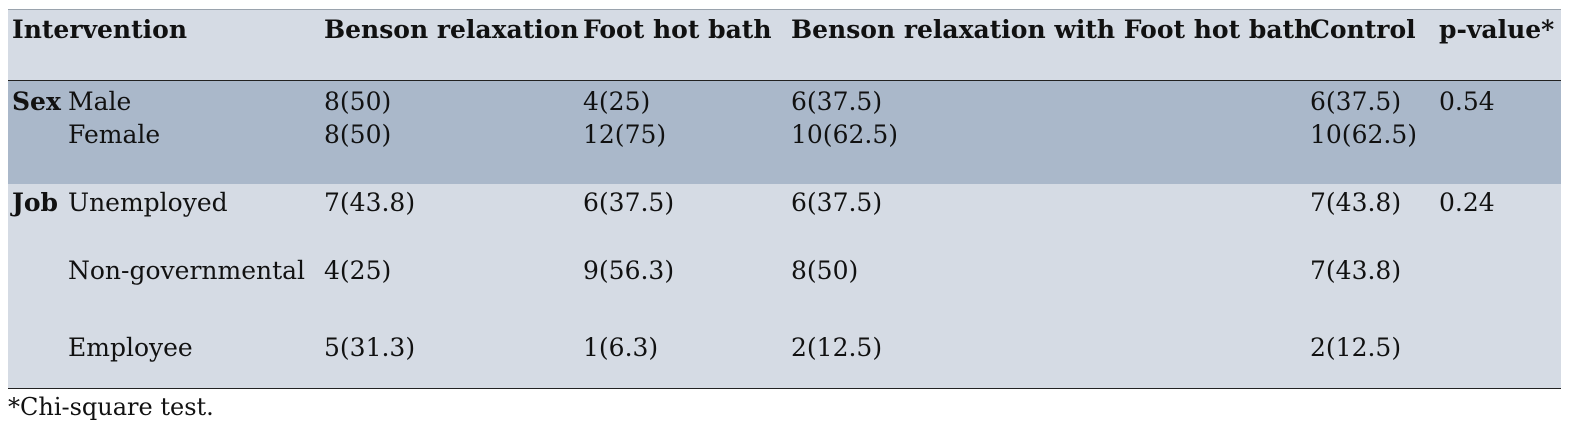 The height and width of the screenshot is (424, 1571). I want to click on cell-foot: 6(37.5), so click(629, 202).